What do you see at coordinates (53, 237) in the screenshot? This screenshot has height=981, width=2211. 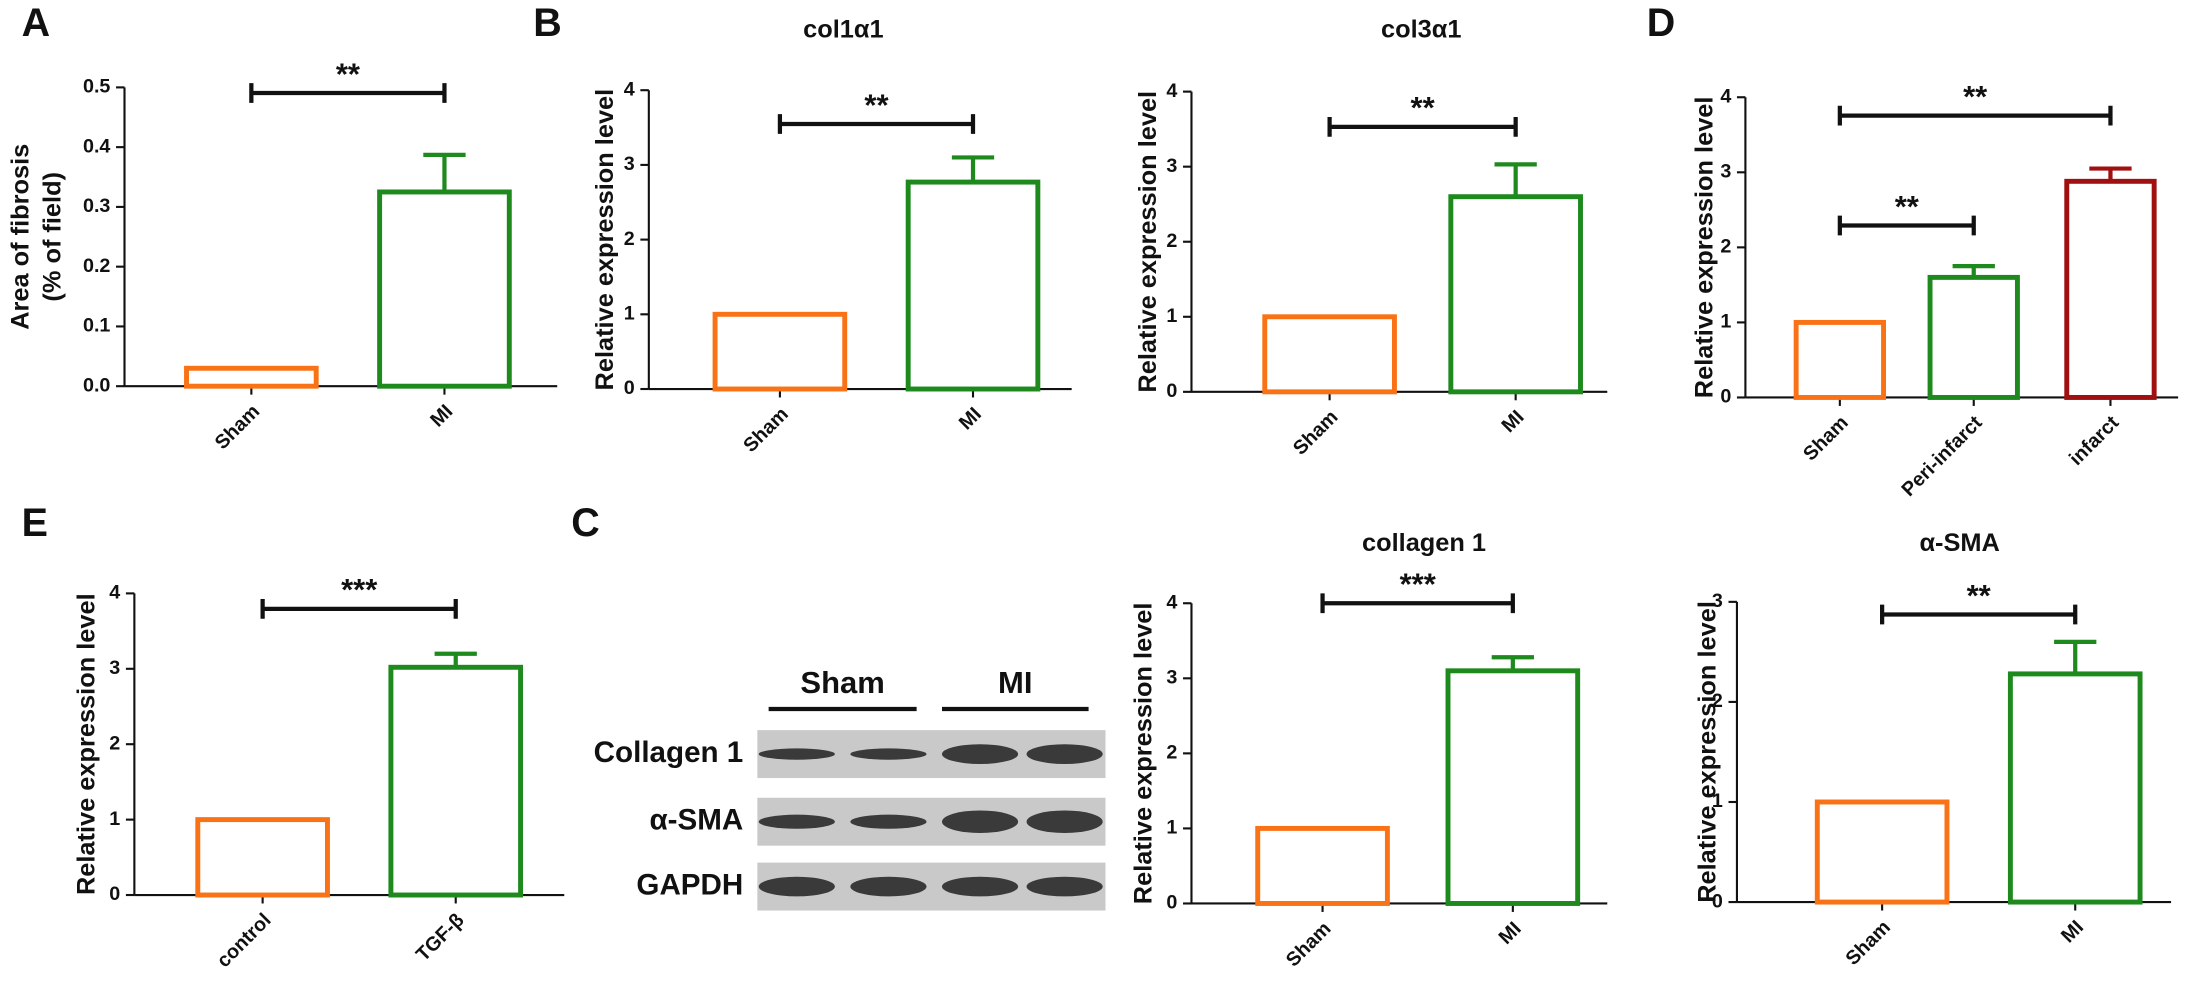 I see `y-axis-label: (% of field)` at bounding box center [53, 237].